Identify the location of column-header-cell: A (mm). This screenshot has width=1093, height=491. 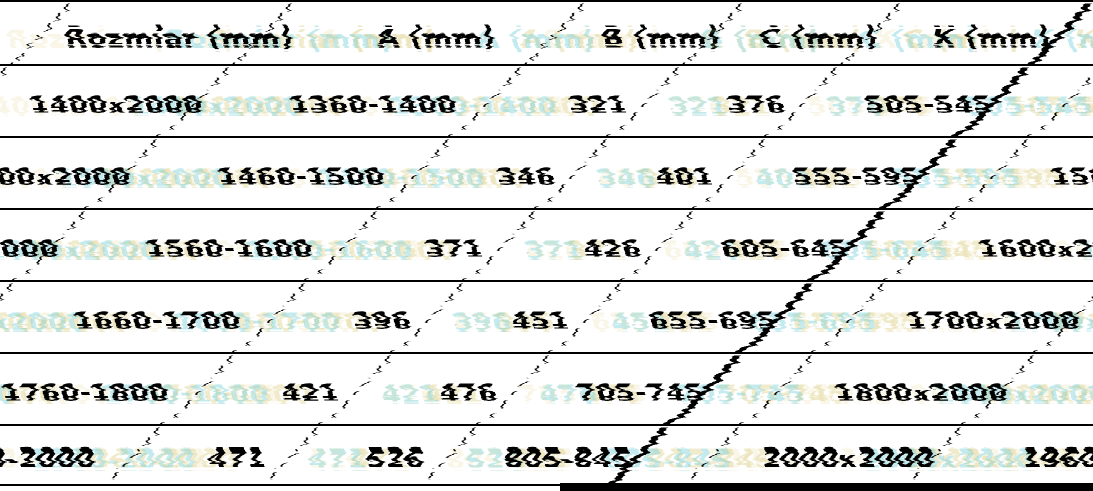
(432, 33).